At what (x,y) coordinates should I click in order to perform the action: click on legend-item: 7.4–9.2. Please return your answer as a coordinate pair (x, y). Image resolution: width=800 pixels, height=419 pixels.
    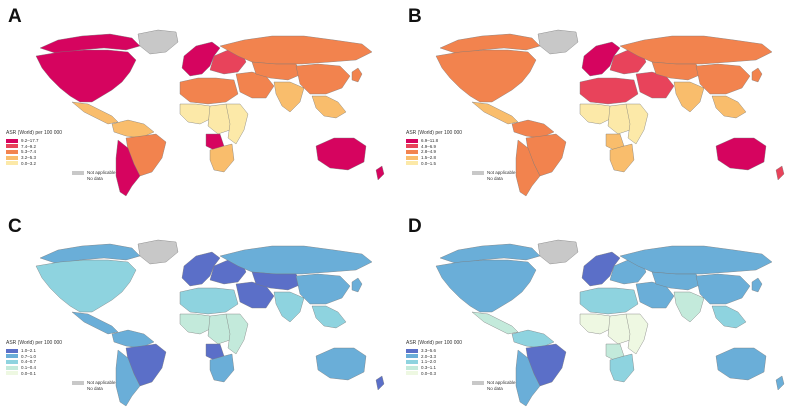
    Looking at the image, I should click on (81, 147).